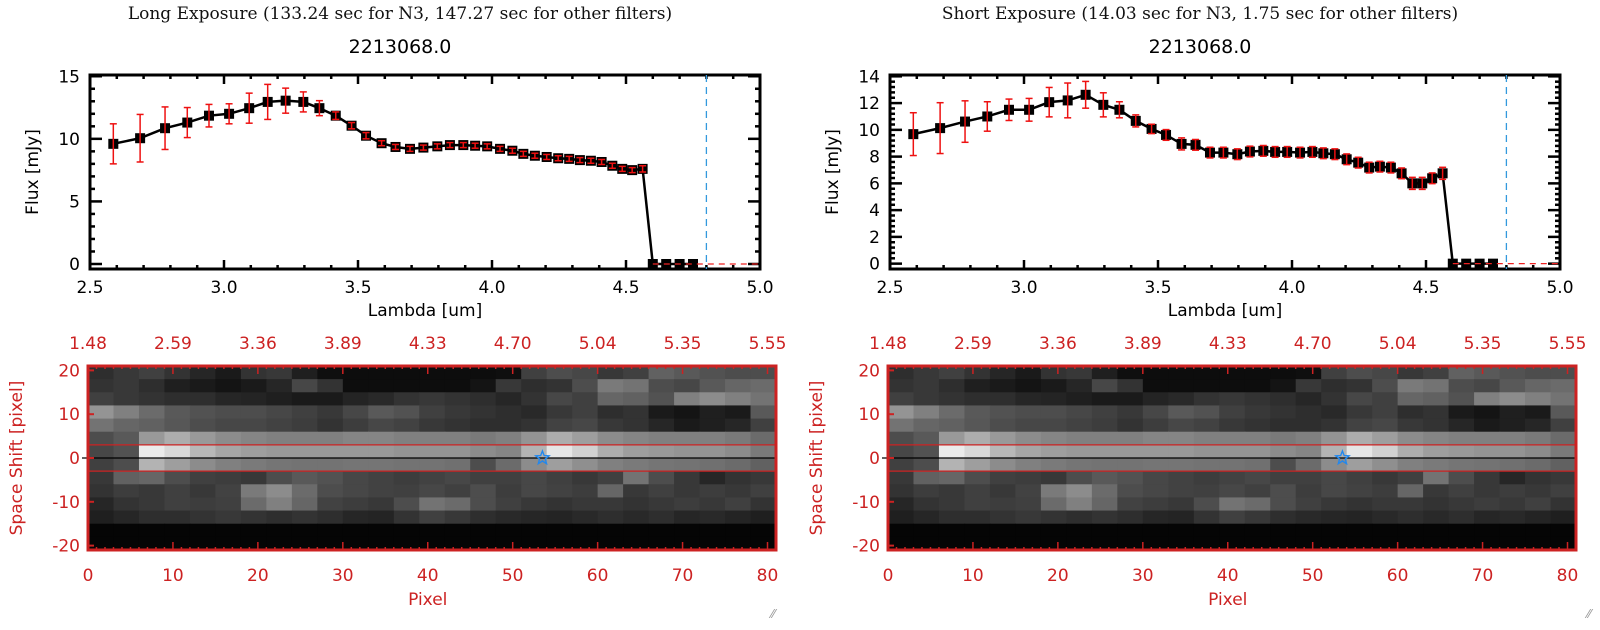 This screenshot has height=630, width=1600. What do you see at coordinates (428, 344) in the screenshot?
I see `top-x-tick-label: 4.33` at bounding box center [428, 344].